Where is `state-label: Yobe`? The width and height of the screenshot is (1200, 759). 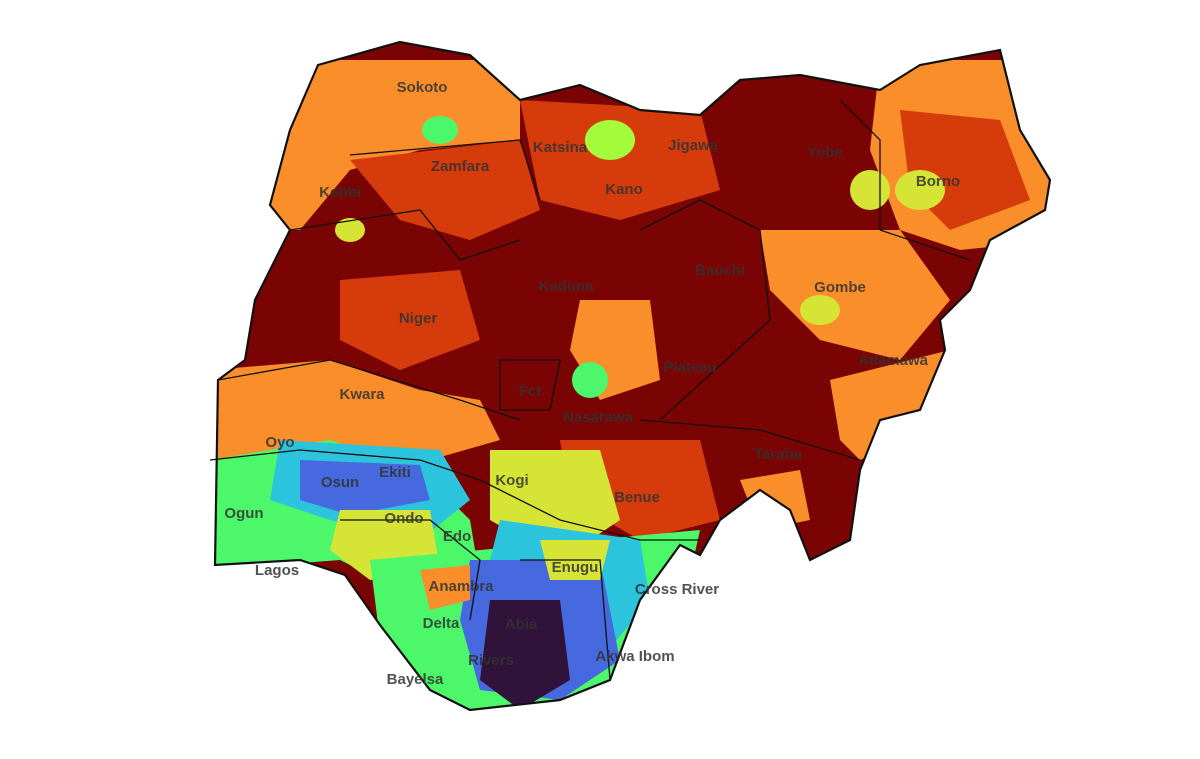 state-label: Yobe is located at coordinates (825, 152).